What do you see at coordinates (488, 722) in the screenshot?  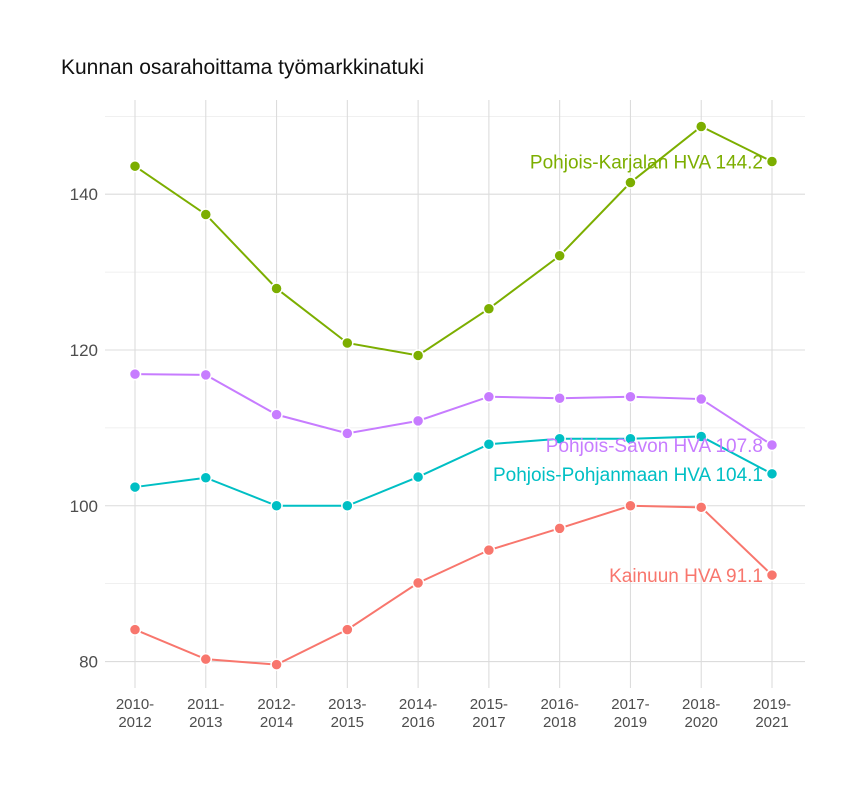 I see `x-tick-label: 2017` at bounding box center [488, 722].